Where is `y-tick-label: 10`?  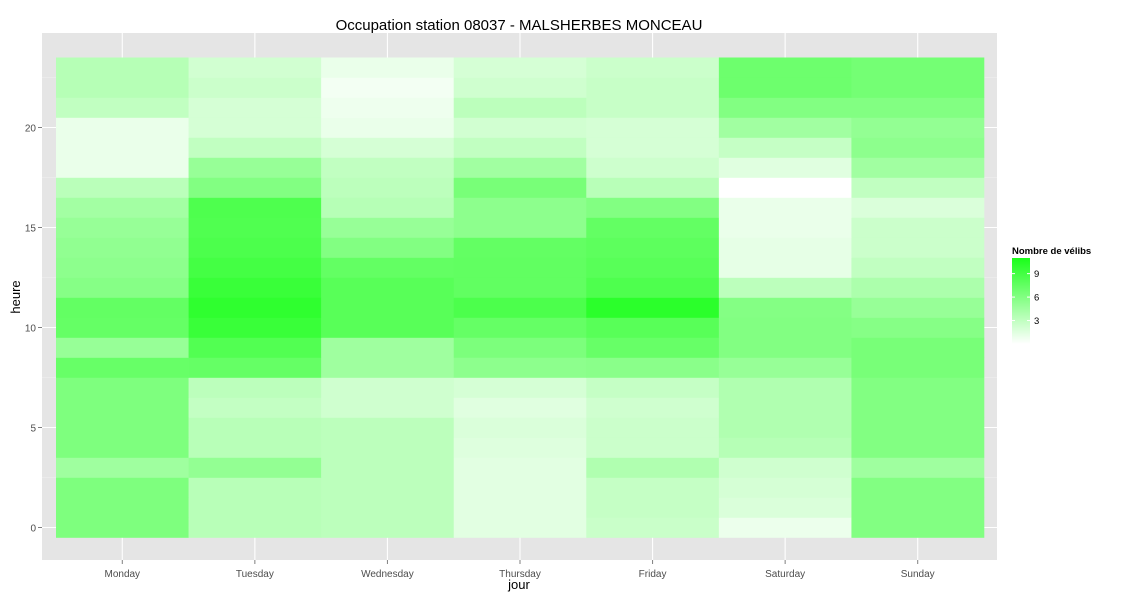
y-tick-label: 10 is located at coordinates (31, 329).